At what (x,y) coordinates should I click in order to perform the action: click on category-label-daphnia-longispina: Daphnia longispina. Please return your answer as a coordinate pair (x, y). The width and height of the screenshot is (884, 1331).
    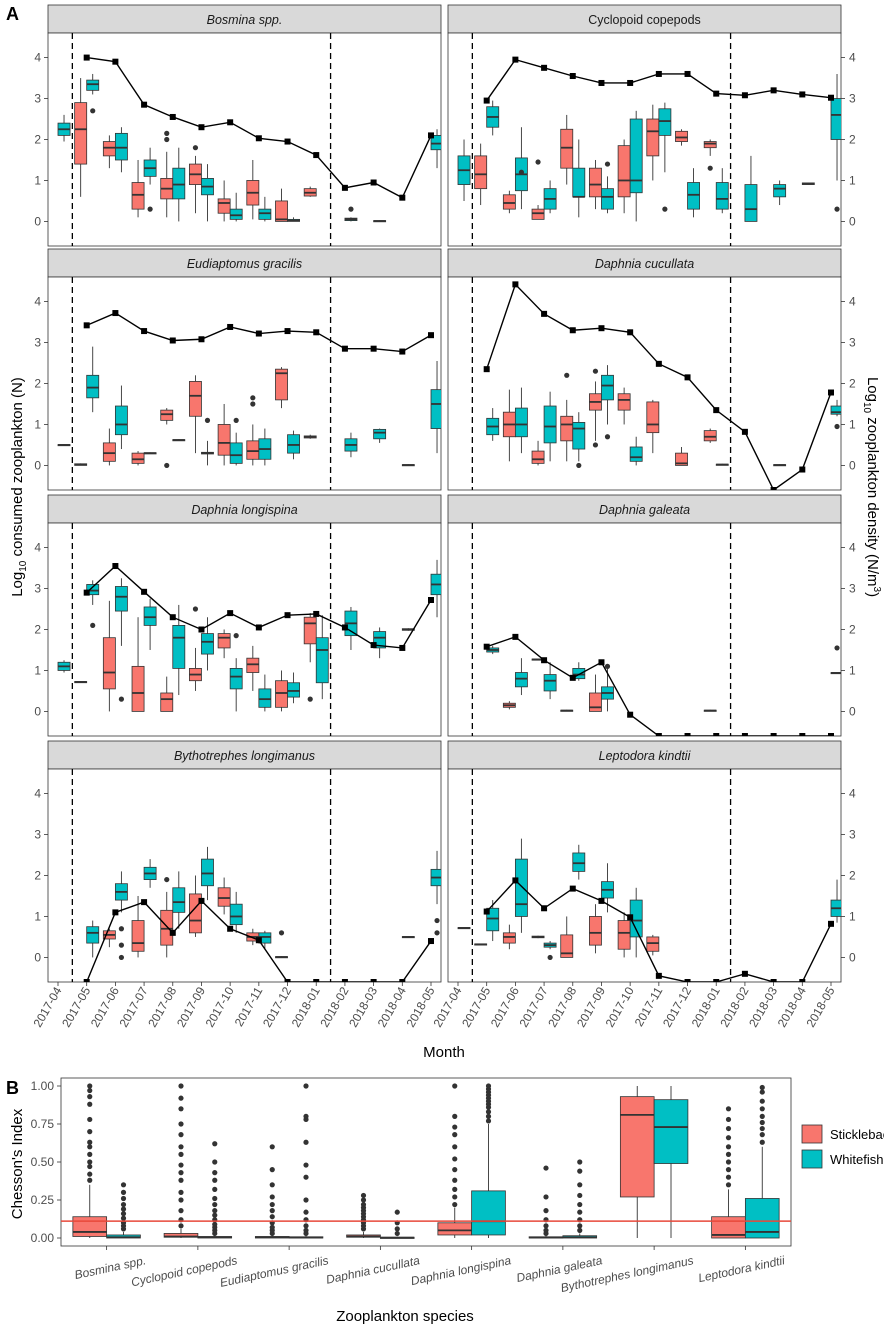
    Looking at the image, I should click on (460, 1270).